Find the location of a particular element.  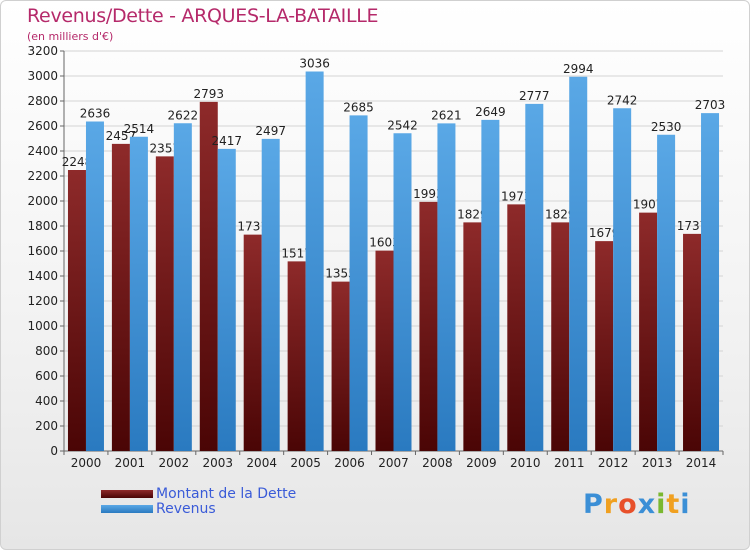

chart-title: Revenus/Dette - ARQUES-LA-BATAILLE is located at coordinates (203, 16).